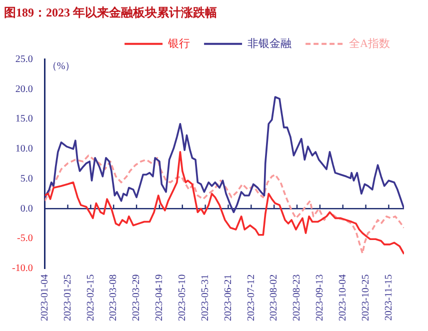 The image size is (428, 331). I want to click on legend-label: 银行, so click(178, 44).